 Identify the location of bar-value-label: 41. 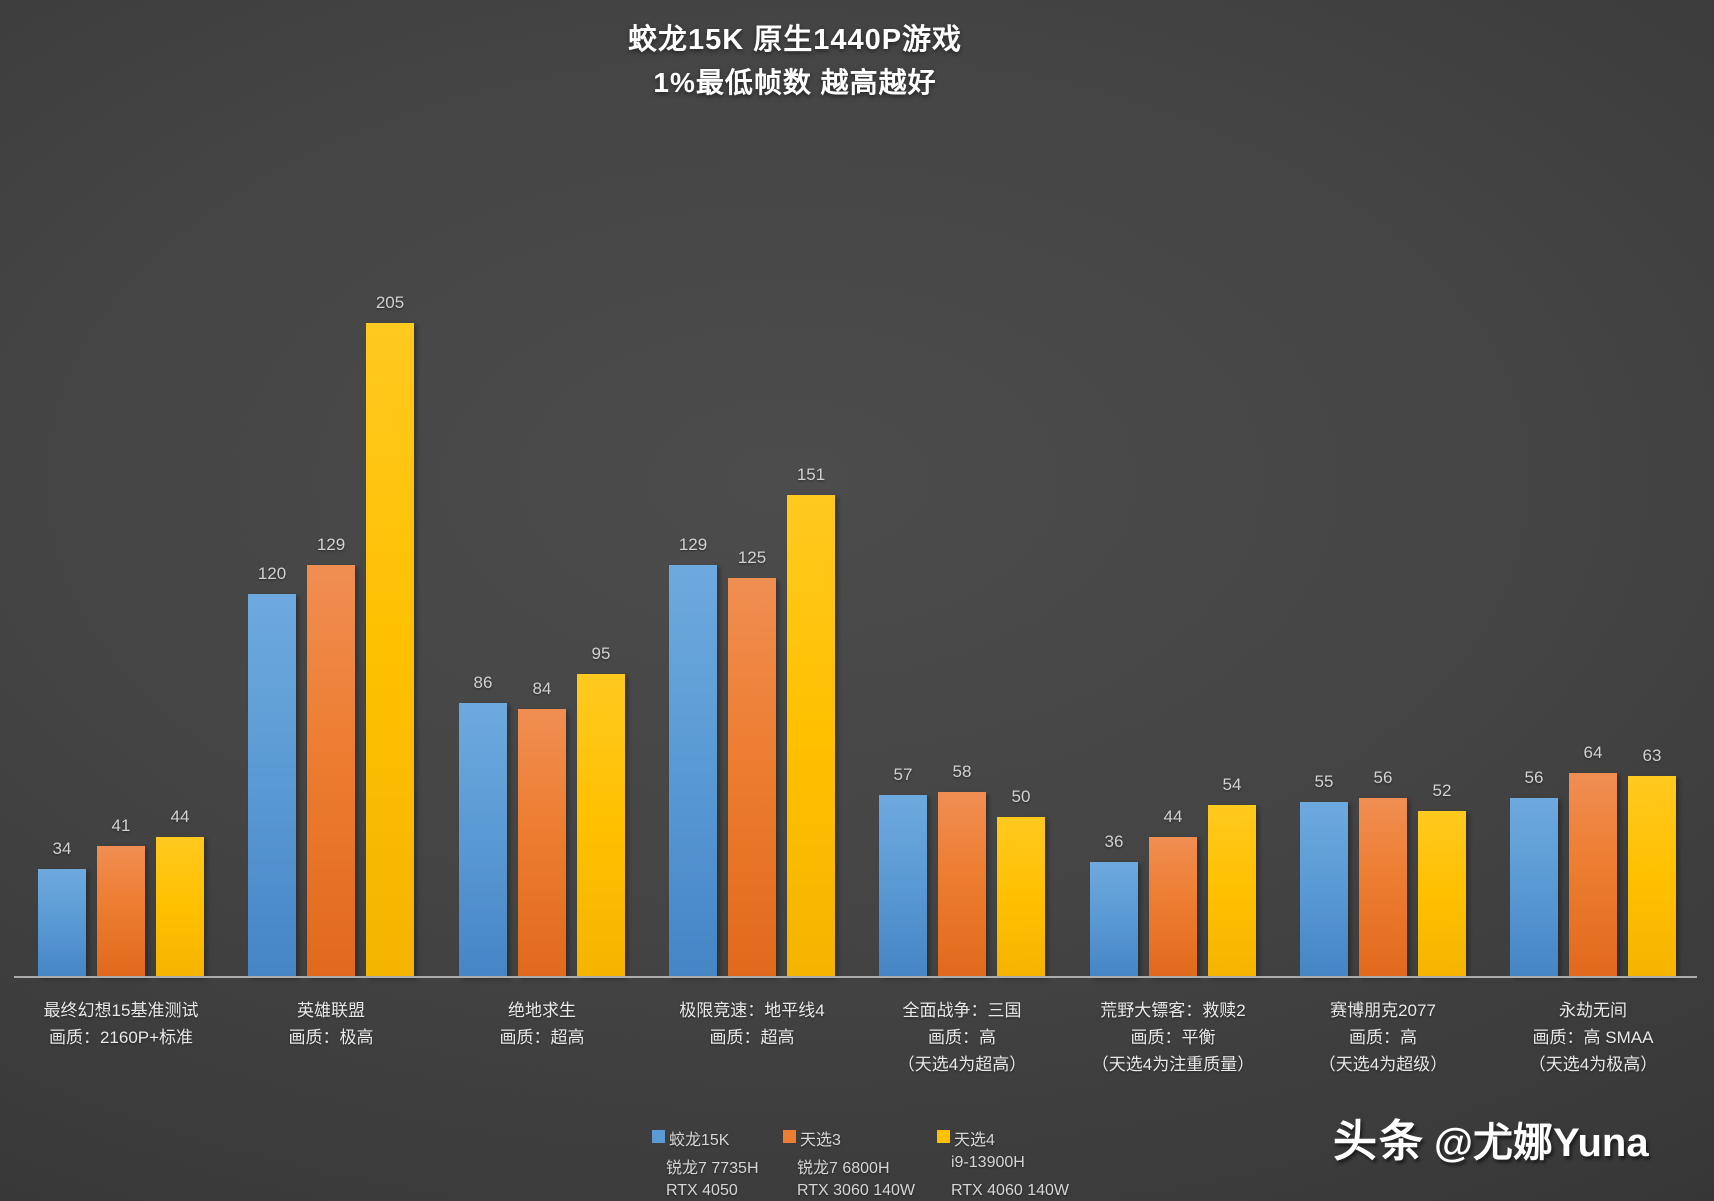
(121, 825).